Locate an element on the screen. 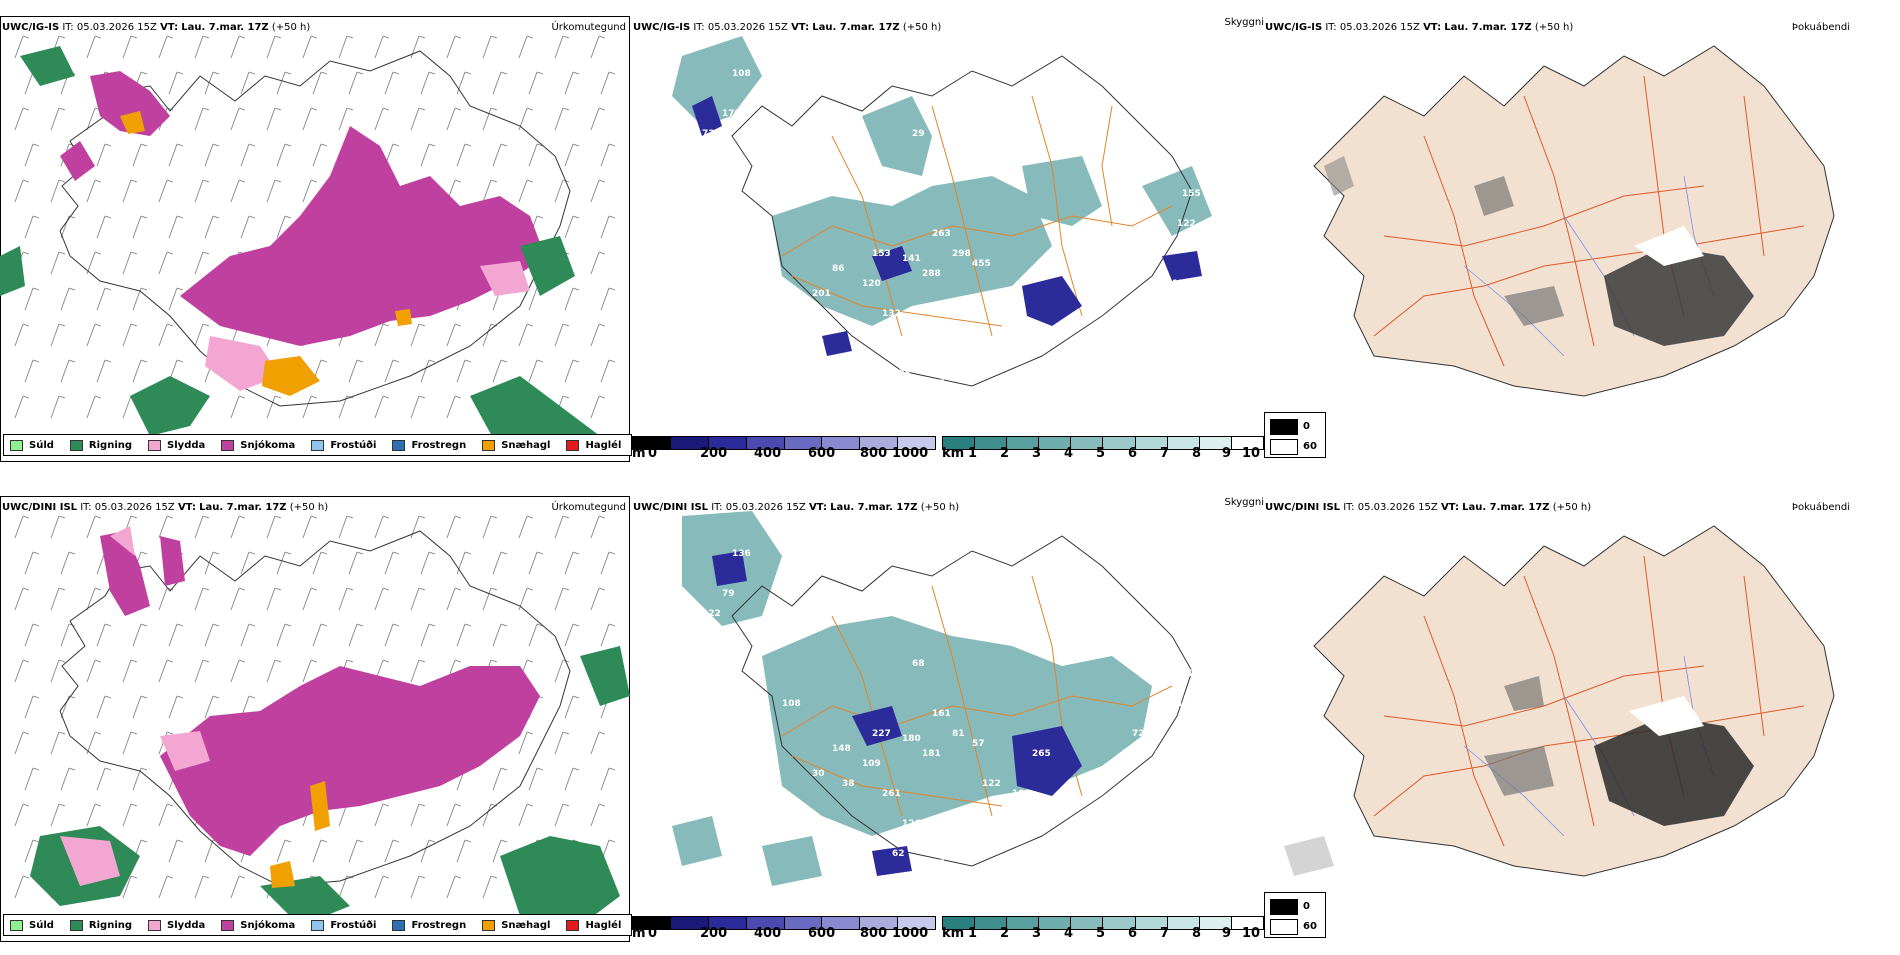 This screenshot has width=1900, height=955. ceiling-value-label: 105 is located at coordinates (1111, 894).